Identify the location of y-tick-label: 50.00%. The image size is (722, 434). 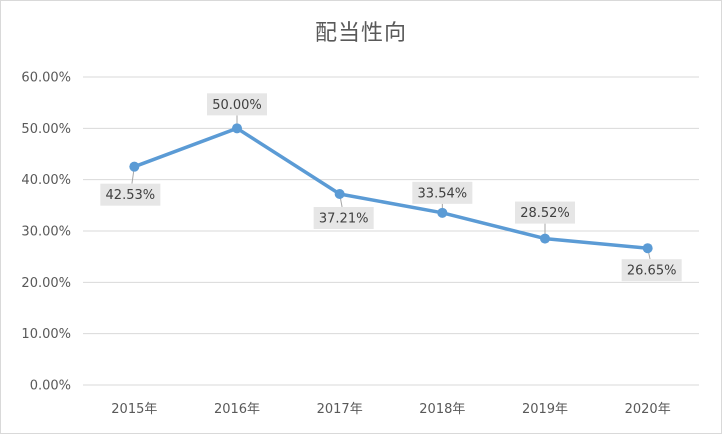
(46, 129).